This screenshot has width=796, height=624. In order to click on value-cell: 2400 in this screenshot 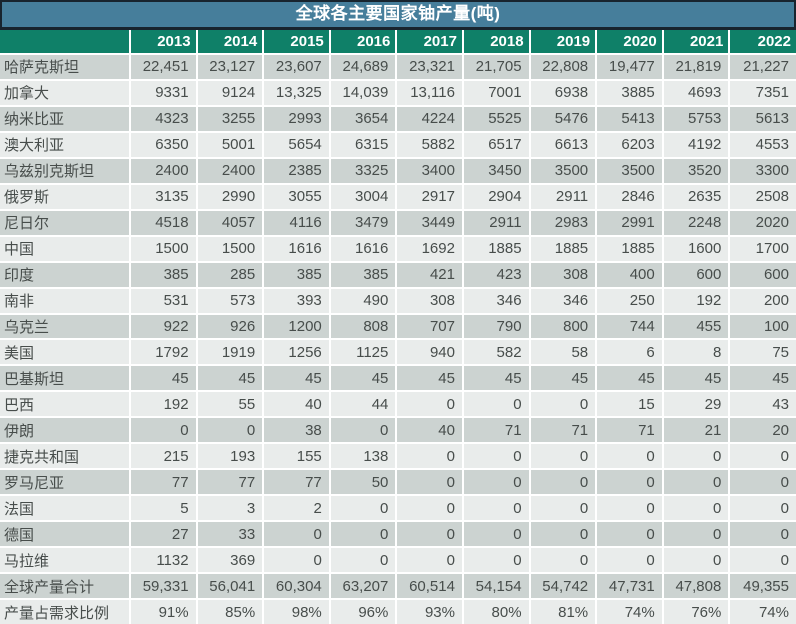, I will do `click(230, 170)`.